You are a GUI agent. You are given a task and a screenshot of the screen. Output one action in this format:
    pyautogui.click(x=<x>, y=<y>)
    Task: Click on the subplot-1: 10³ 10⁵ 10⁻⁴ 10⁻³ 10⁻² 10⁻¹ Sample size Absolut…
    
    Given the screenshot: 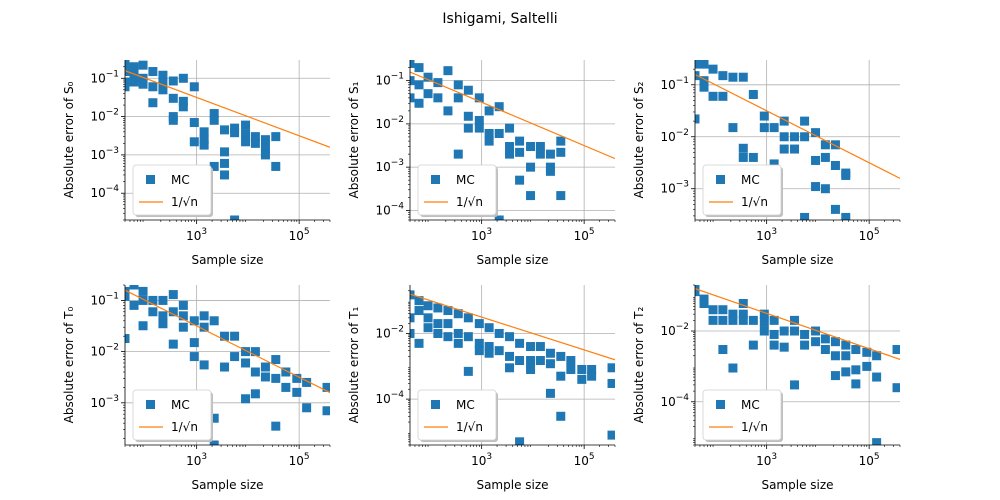 What is the action you would take?
    pyautogui.click(x=196, y=163)
    